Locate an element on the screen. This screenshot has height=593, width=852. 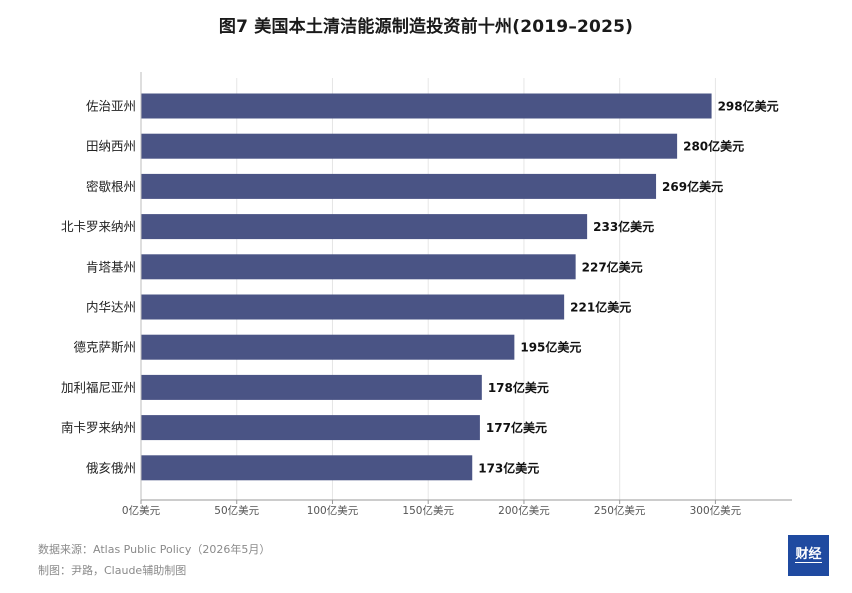
category-label: 佐治亚州 is located at coordinates (111, 106).